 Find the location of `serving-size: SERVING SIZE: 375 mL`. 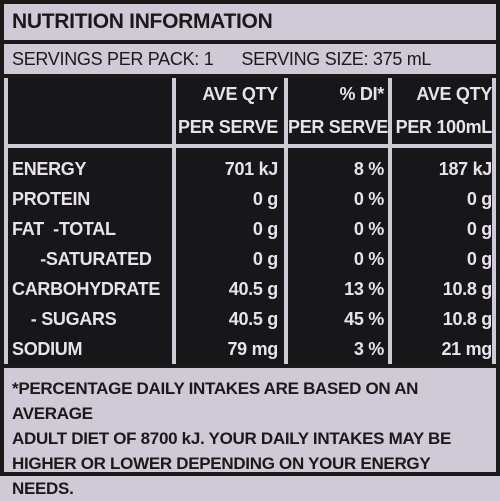

serving-size: SERVING SIZE: 375 mL is located at coordinates (336, 59).